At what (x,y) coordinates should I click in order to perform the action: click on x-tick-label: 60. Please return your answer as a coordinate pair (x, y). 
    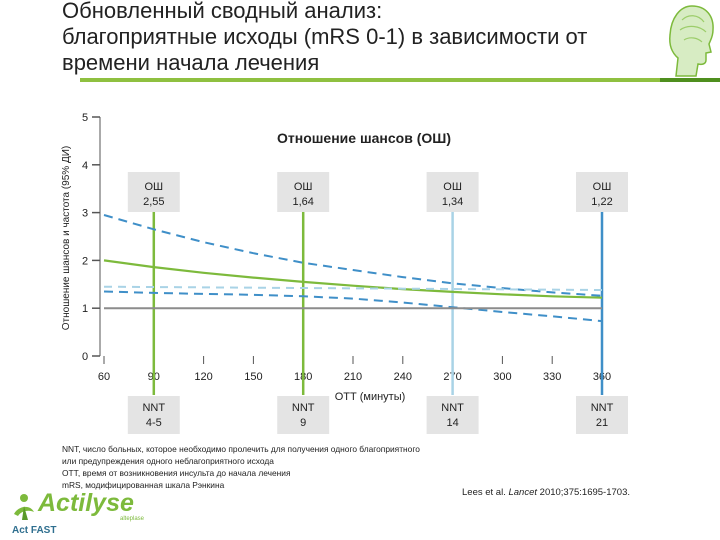
    Looking at the image, I should click on (104, 377).